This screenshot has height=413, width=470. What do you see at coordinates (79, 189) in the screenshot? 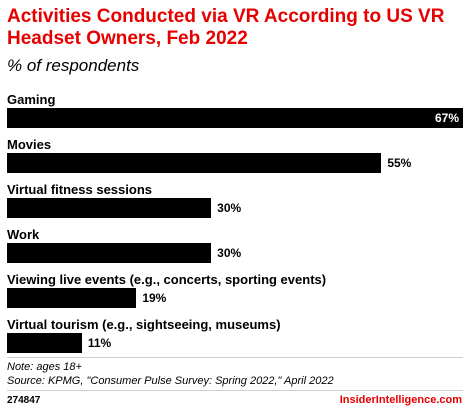
I see `category-label: Virtual fitness sessions` at bounding box center [79, 189].